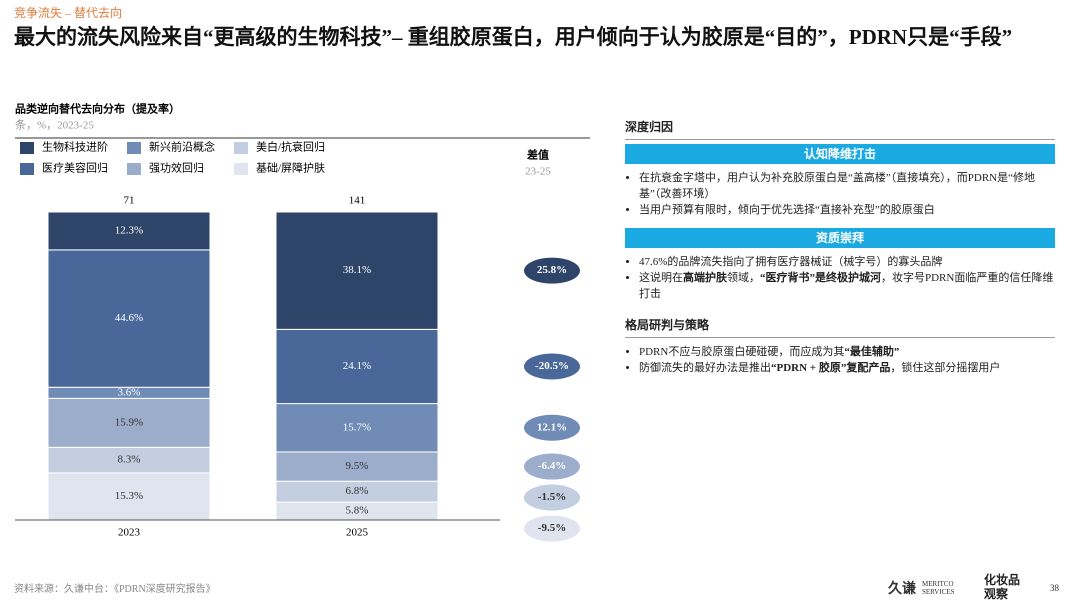 This screenshot has height=607, width=1080. What do you see at coordinates (1054, 588) in the screenshot?
I see `page-number: 38` at bounding box center [1054, 588].